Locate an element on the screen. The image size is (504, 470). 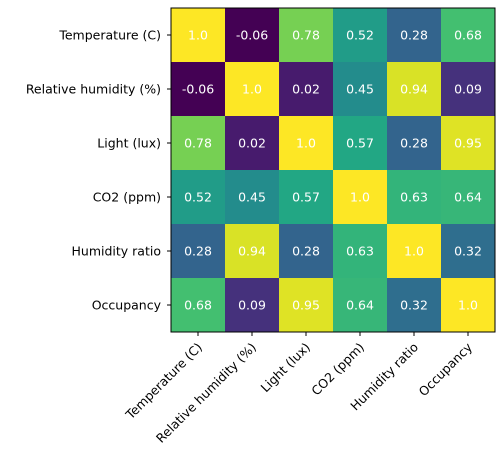
heatmap-cell-r4-c4 is located at coordinates (414, 251).